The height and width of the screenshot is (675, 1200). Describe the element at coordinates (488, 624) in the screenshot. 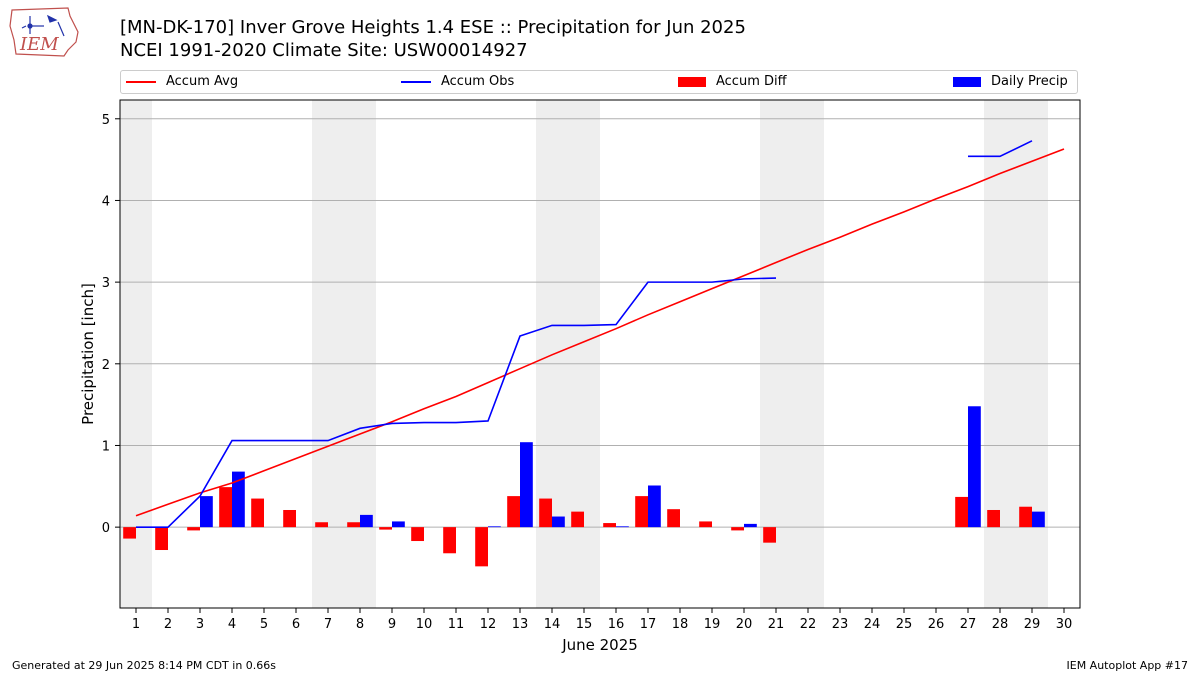

I see `x-tick-label: 12` at that location.